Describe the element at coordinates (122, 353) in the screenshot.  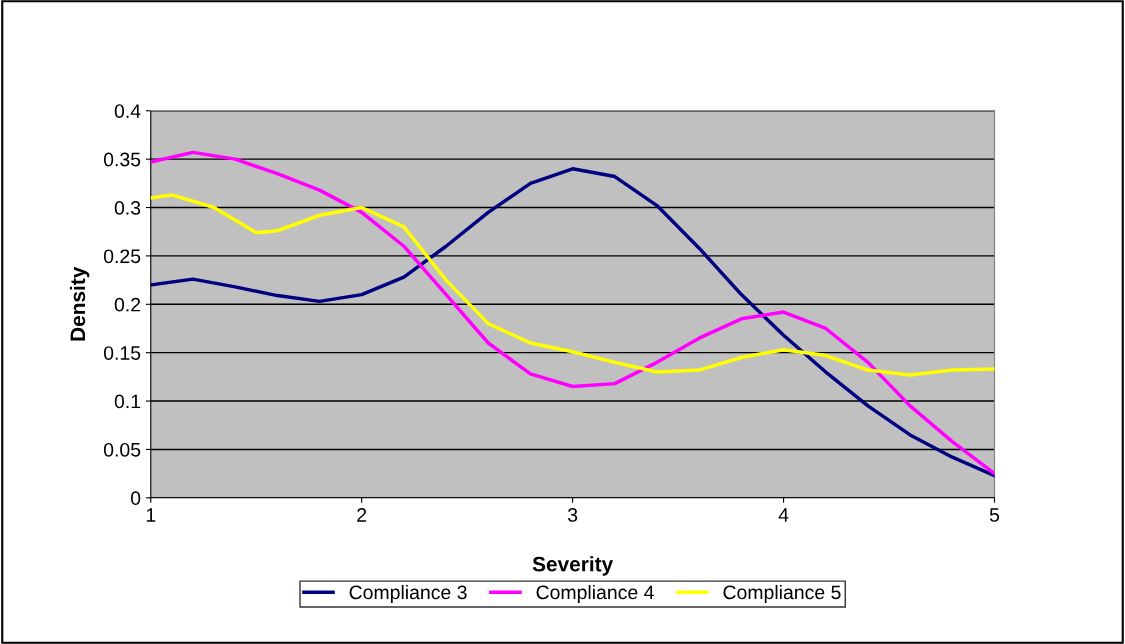
I see `y-tick-label: 0.15` at that location.